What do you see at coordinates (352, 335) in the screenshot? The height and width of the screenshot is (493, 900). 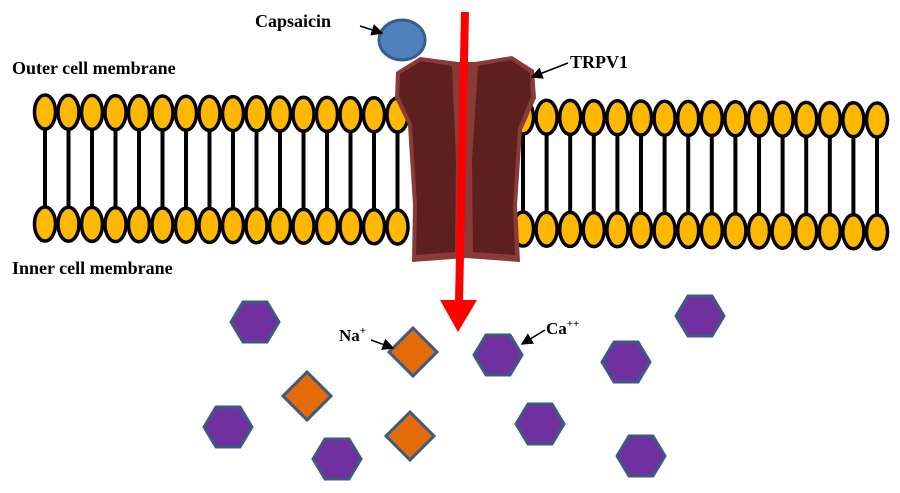 I see `sodium-label: Na+` at bounding box center [352, 335].